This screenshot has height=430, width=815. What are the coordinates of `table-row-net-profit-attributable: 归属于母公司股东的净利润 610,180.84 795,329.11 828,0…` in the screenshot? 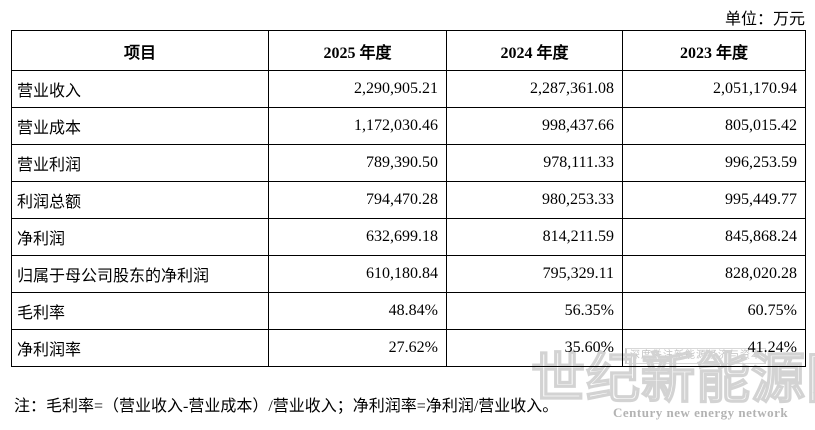 It's located at (408, 274).